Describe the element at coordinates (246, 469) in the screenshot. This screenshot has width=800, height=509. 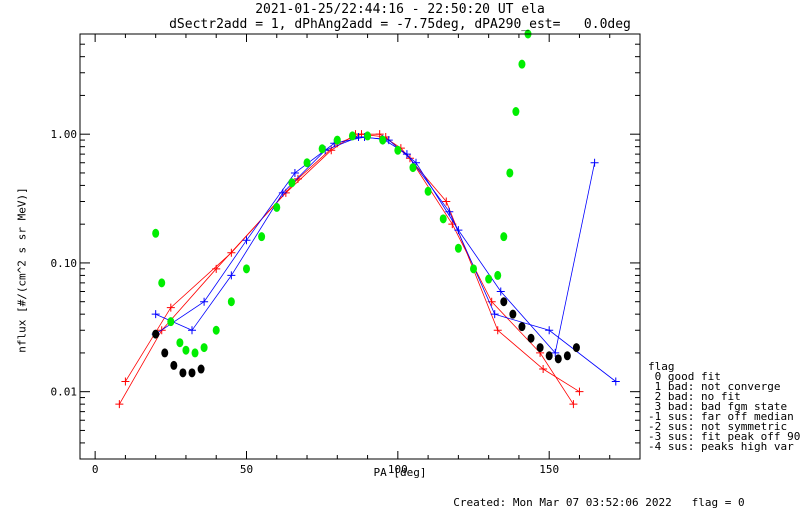
I see `x-tick-label: 50` at that location.